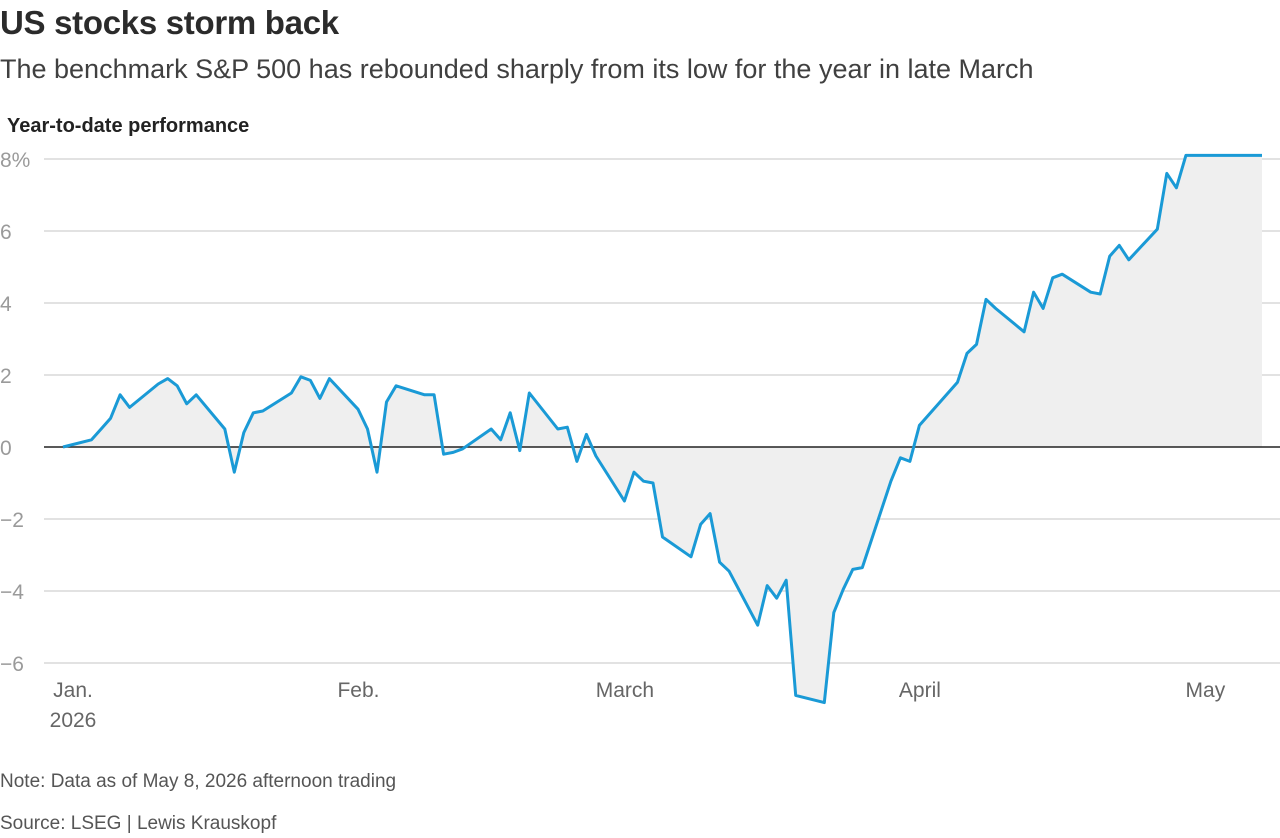  What do you see at coordinates (1206, 690) in the screenshot?
I see `x-tick-label: May` at bounding box center [1206, 690].